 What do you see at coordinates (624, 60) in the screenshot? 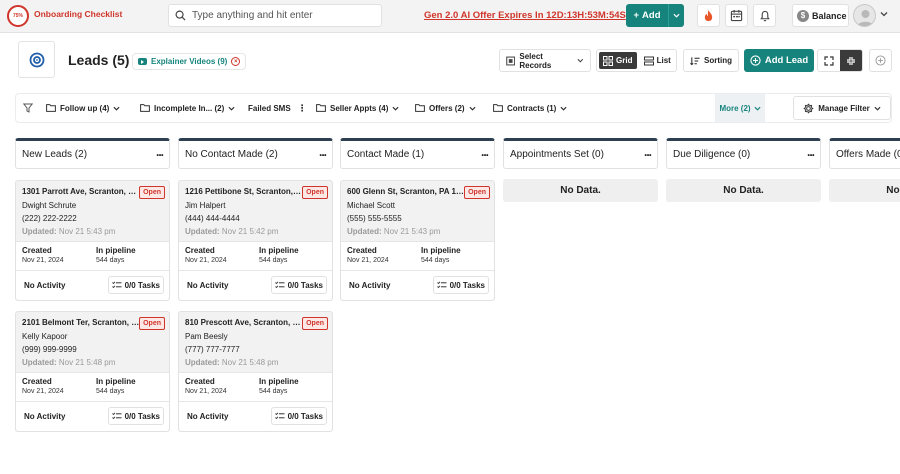
I see `grid-label: Grid` at bounding box center [624, 60].